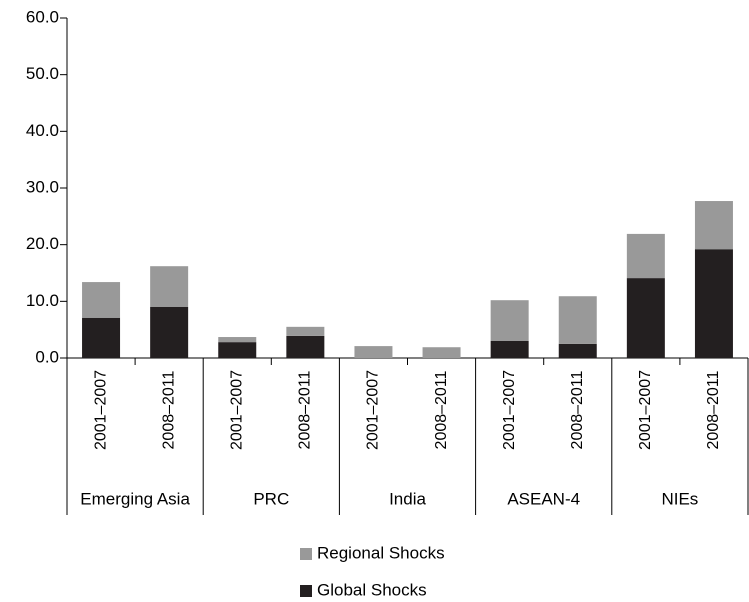  I want to click on y-tick-label: 10.0, so click(42, 300).